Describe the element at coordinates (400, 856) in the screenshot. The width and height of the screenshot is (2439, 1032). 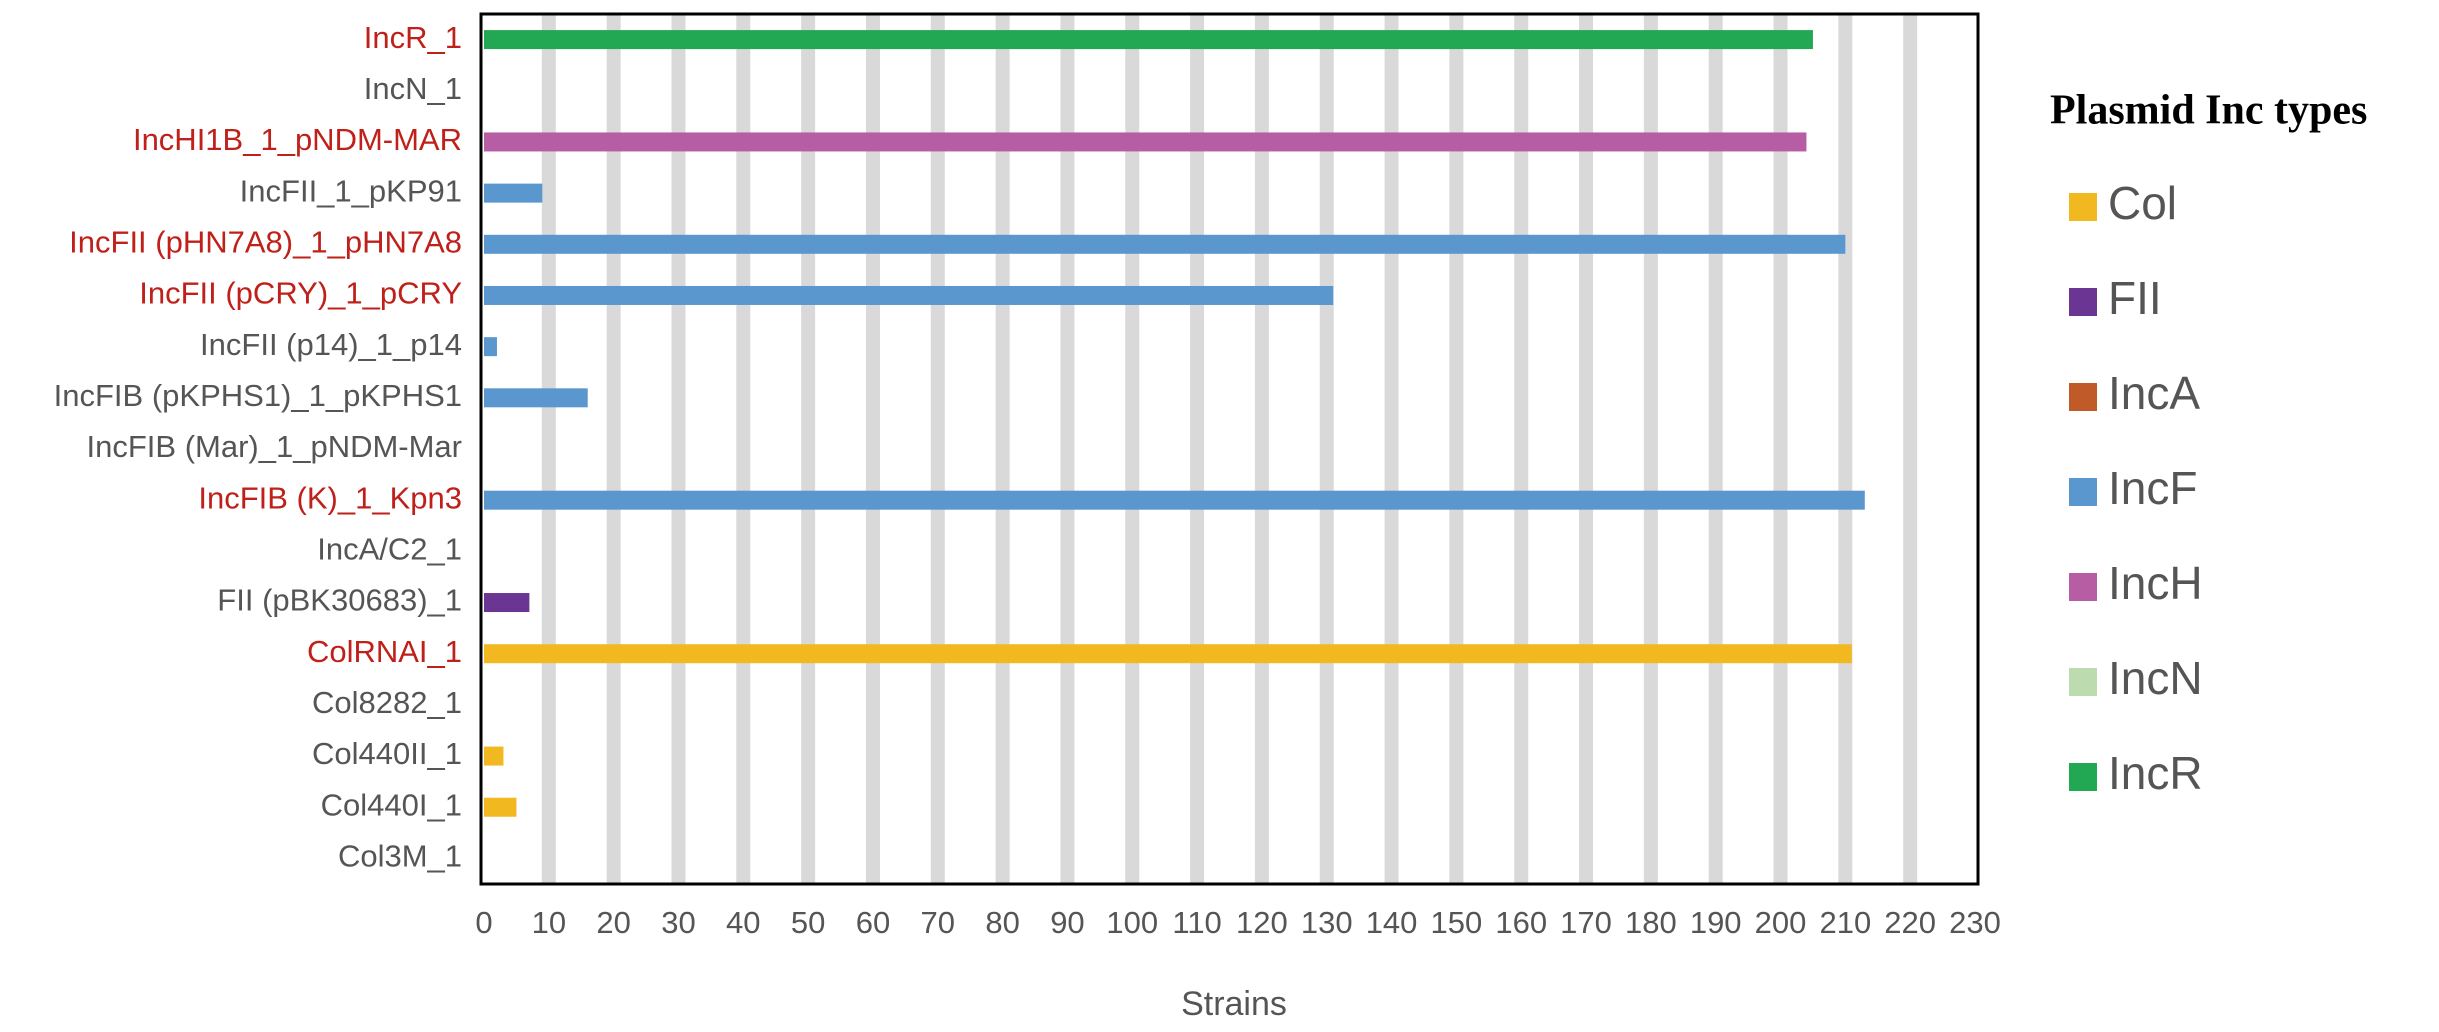
I see `y-tick-label: Col3M_1` at that location.